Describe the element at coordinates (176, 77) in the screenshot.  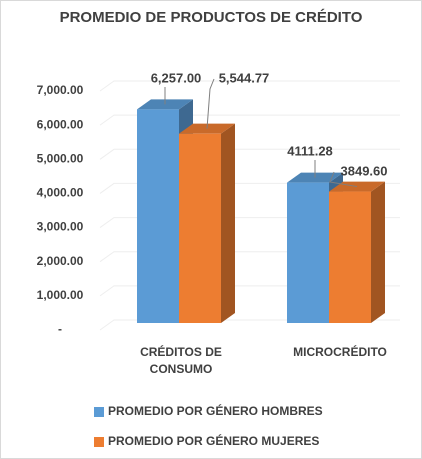
I see `value-label: 6,257.00` at that location.